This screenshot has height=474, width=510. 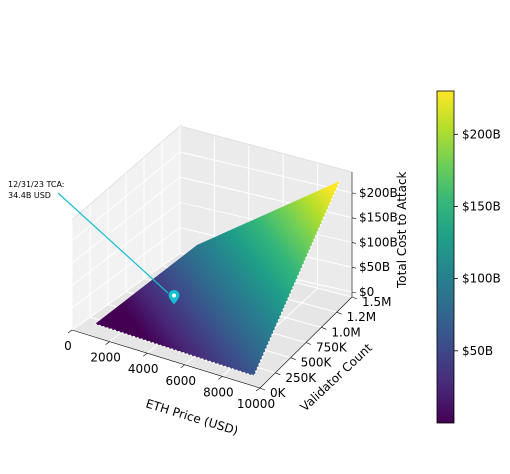 I want to click on z-wall-grid-line, so click(x=266, y=172).